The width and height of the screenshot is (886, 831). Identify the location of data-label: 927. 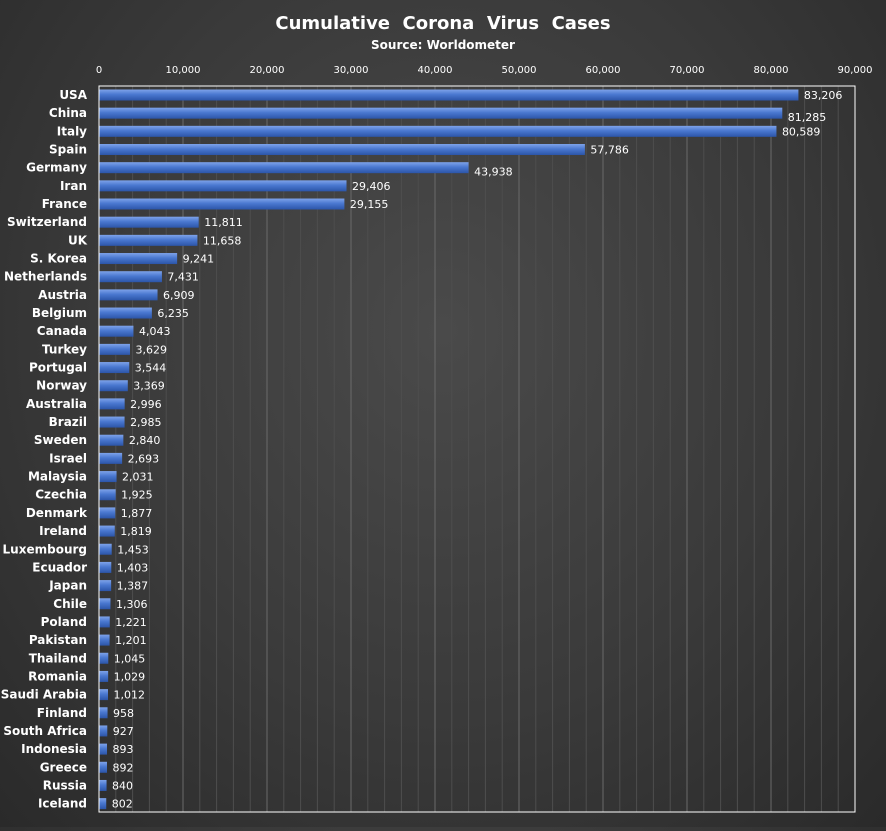
(123, 731).